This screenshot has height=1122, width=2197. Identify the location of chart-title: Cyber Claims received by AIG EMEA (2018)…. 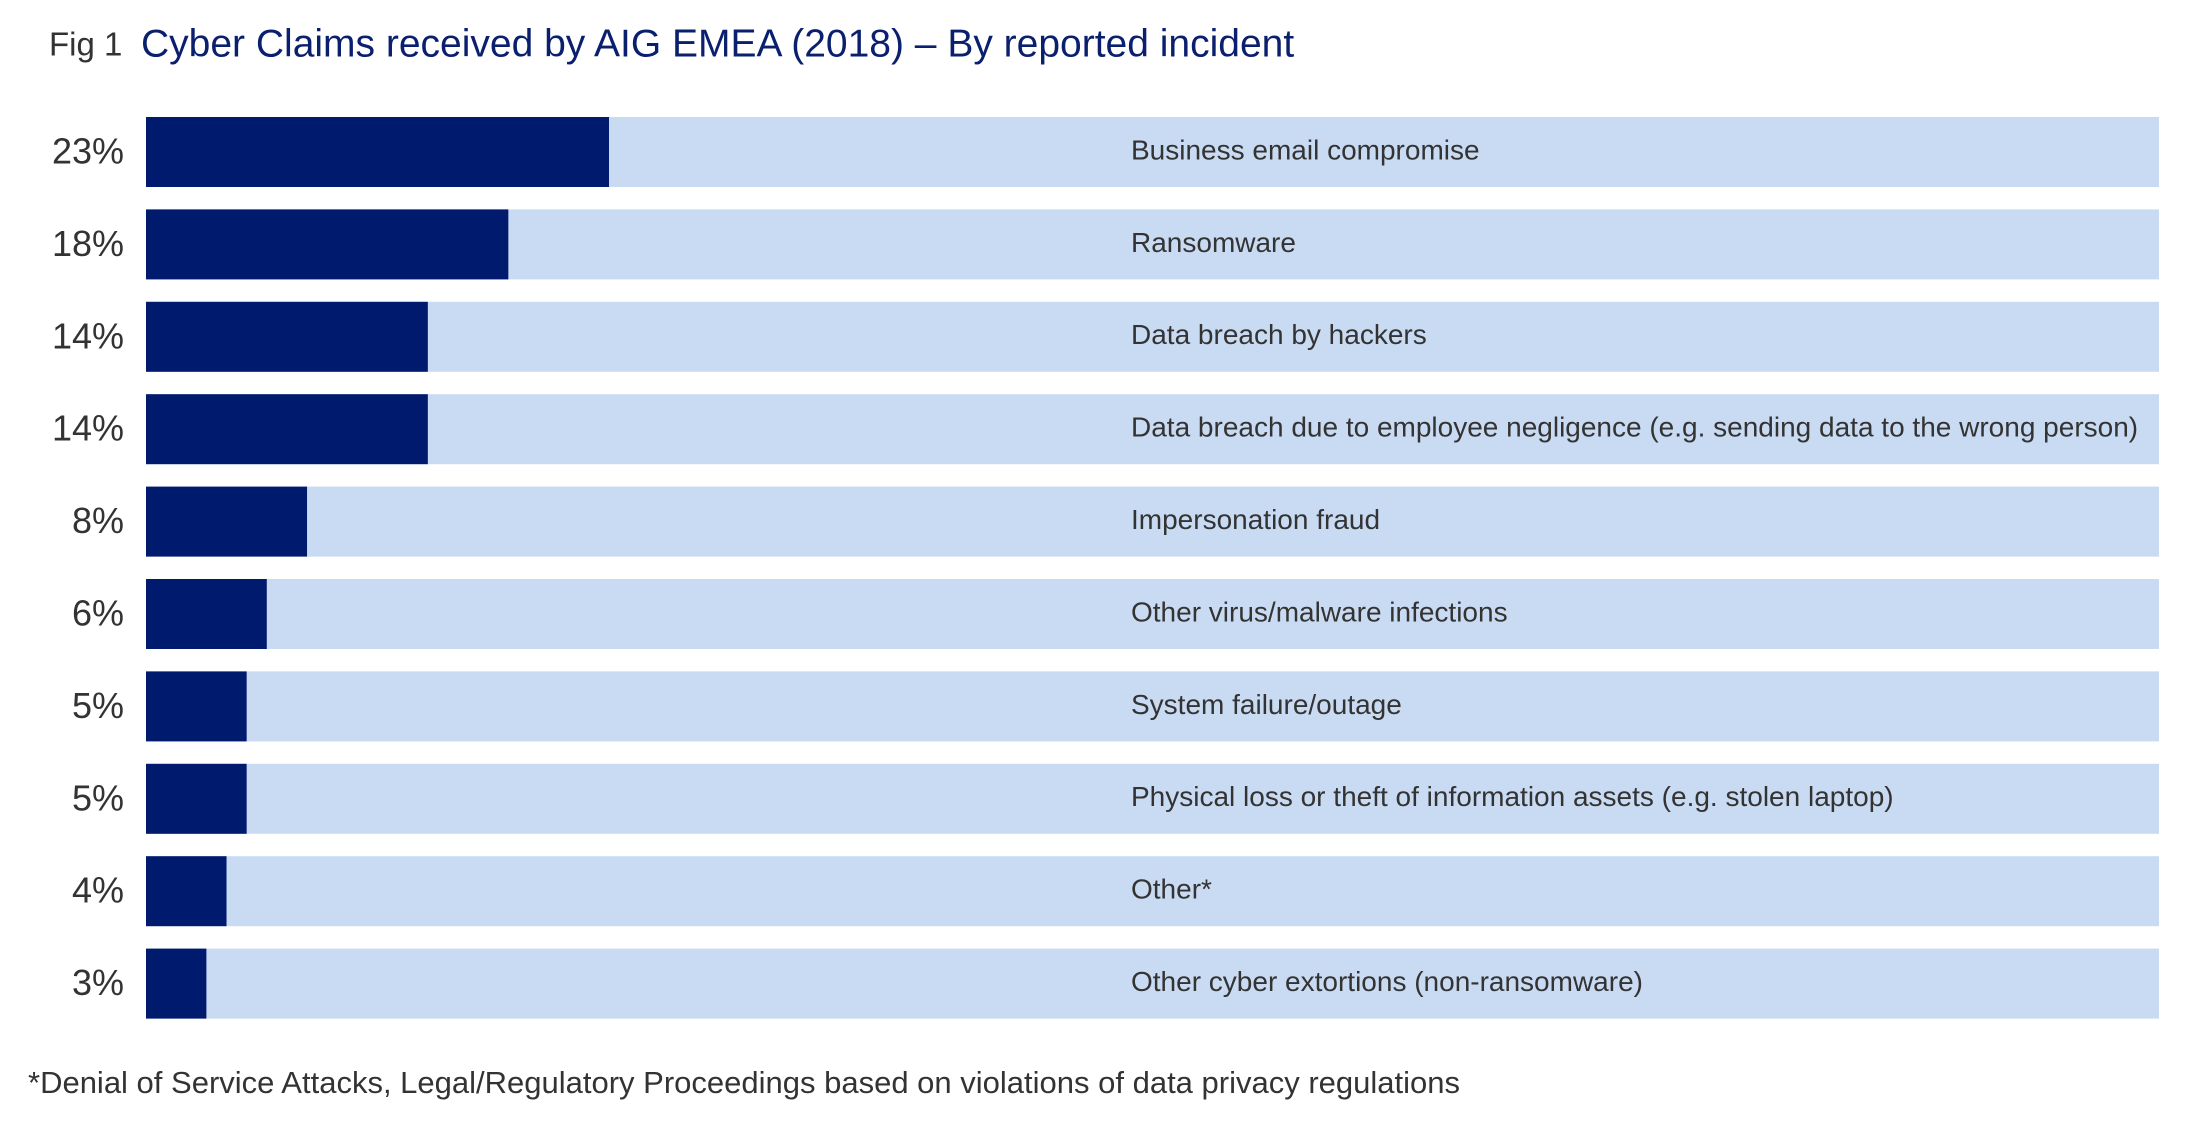
(717, 43).